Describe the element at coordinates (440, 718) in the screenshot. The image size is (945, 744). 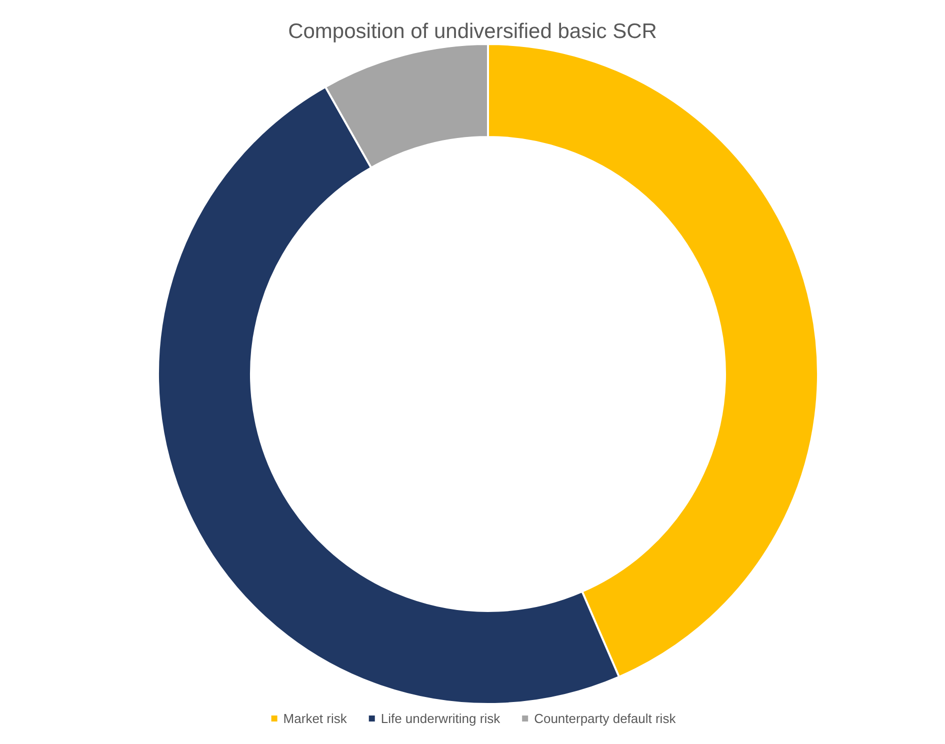
I see `legend-label: Life underwriting risk` at that location.